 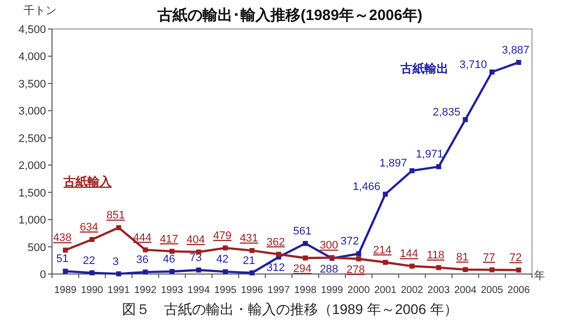 What do you see at coordinates (225, 290) in the screenshot?
I see `x-tick-label: 1995` at bounding box center [225, 290].